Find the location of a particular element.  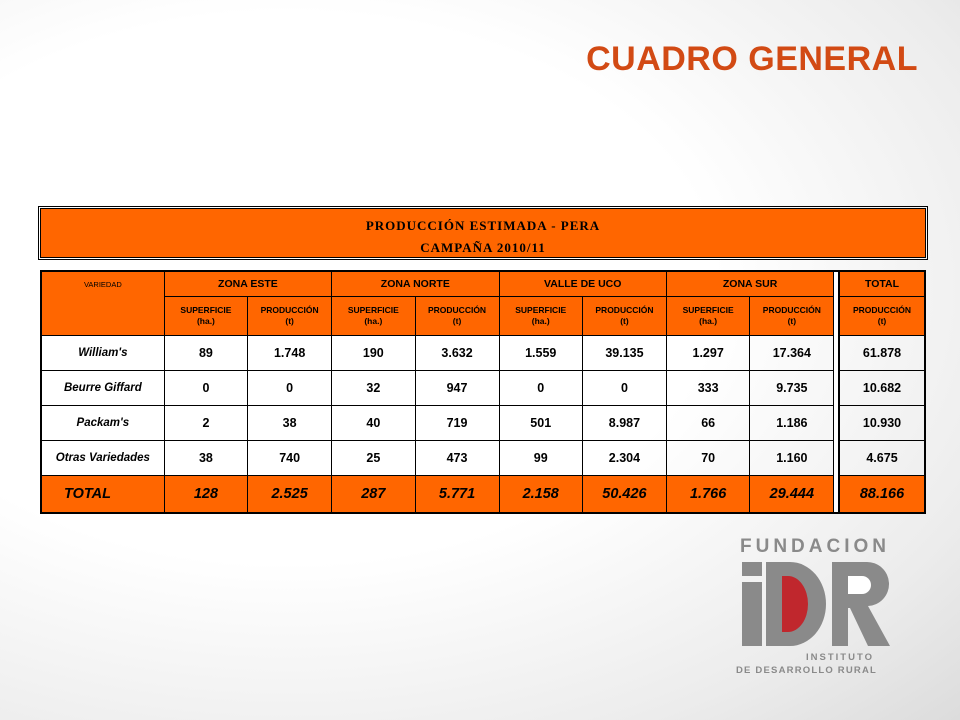

table-cell: 3.632 is located at coordinates (457, 353).